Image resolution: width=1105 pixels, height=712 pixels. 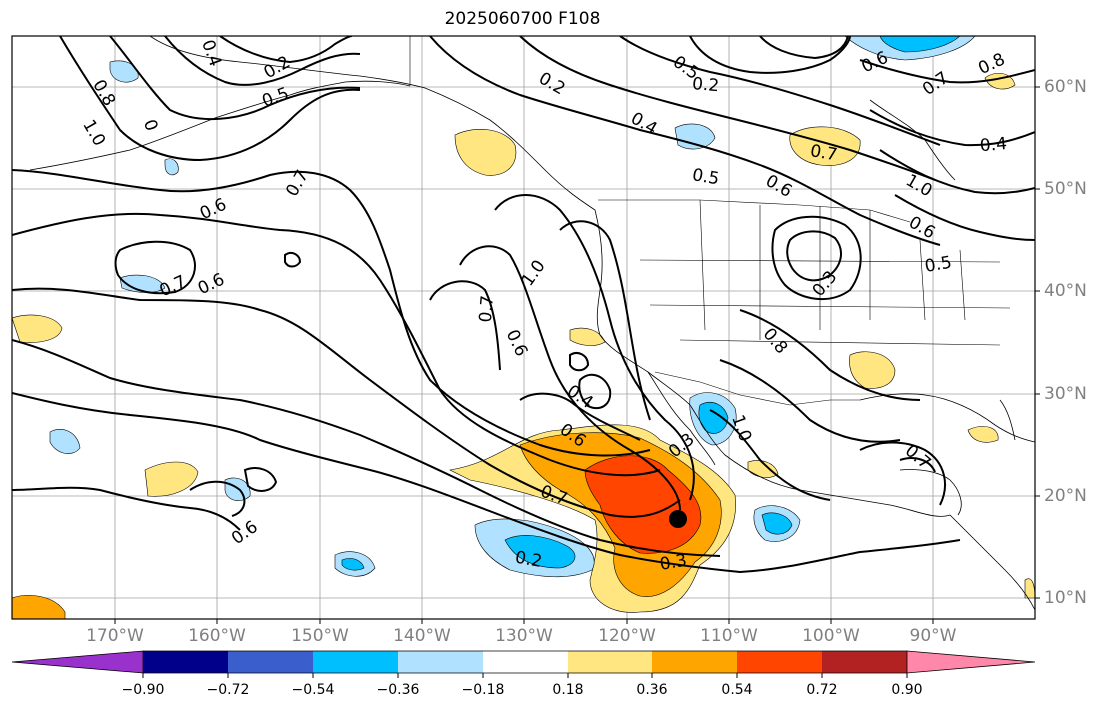 What do you see at coordinates (652, 690) in the screenshot?
I see `colorbar-label: 0.36` at bounding box center [652, 690].